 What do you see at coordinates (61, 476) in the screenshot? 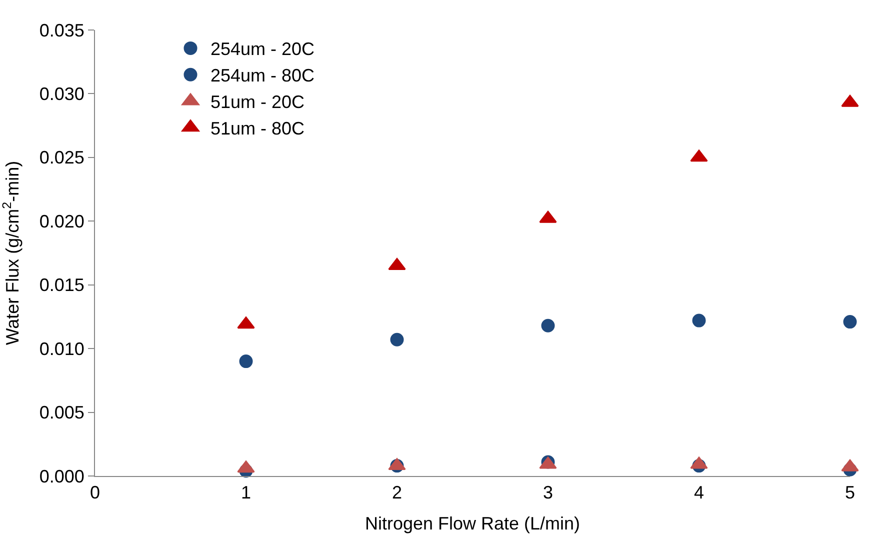
I see `y-tick-label: 0.000` at bounding box center [61, 476].